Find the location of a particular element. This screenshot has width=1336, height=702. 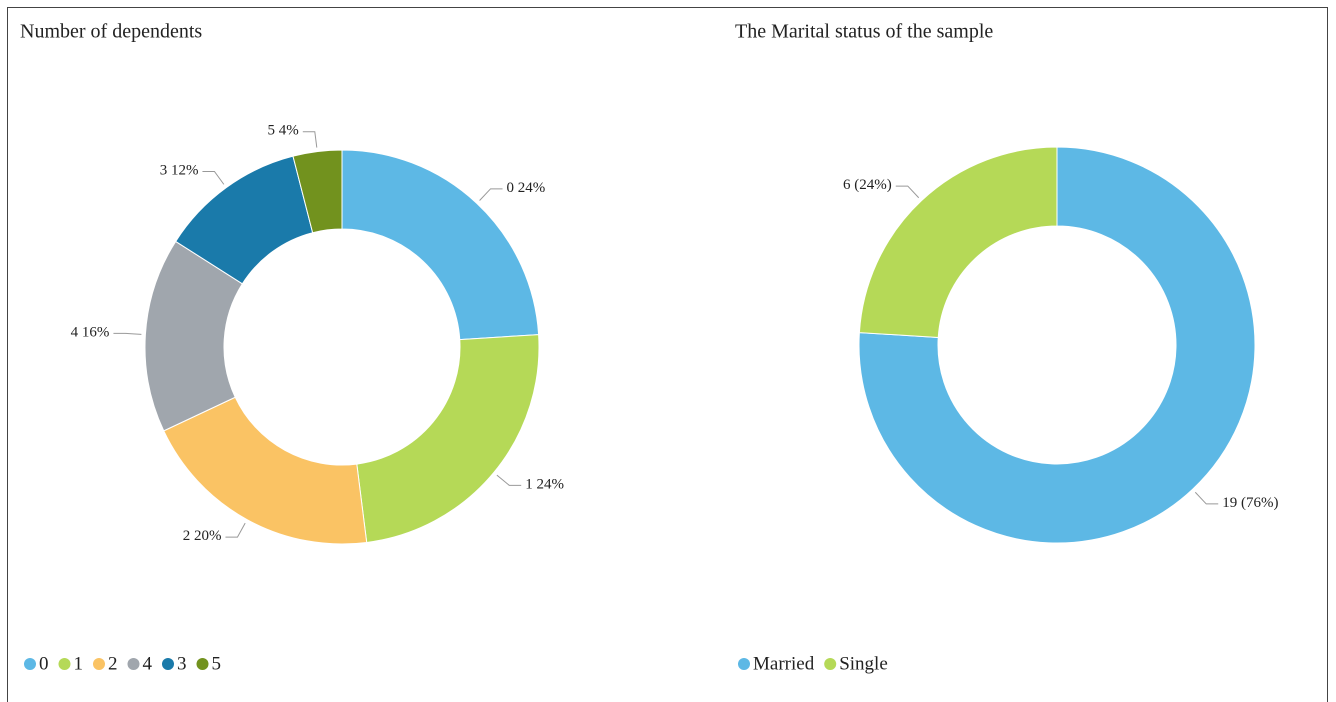

label-value: 16% is located at coordinates (96, 333).